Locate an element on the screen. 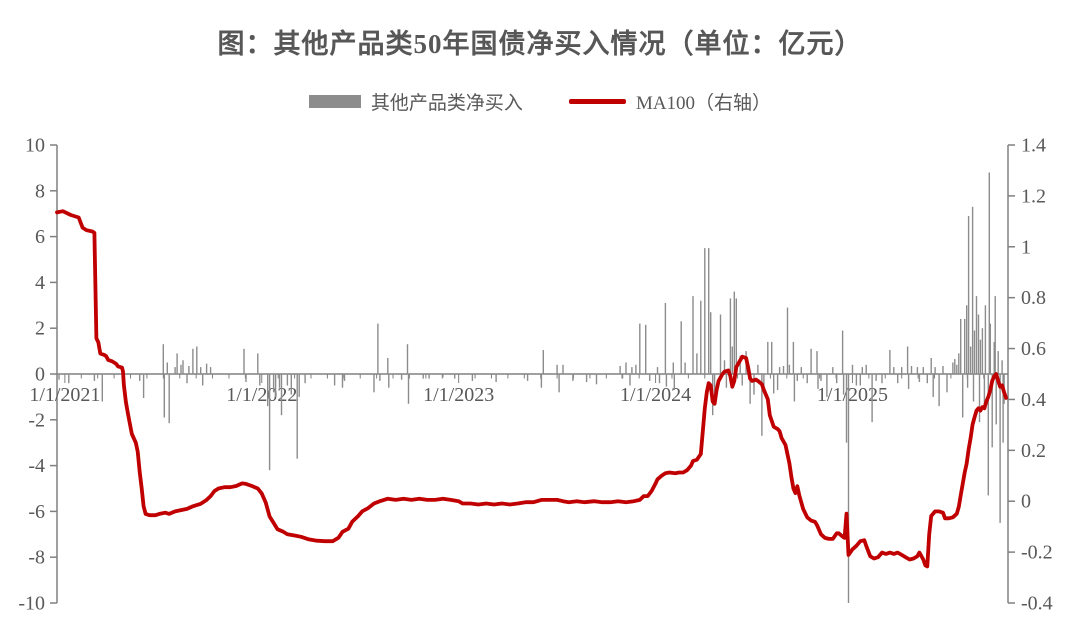  y-left-tick-label: -8 is located at coordinates (36, 558).